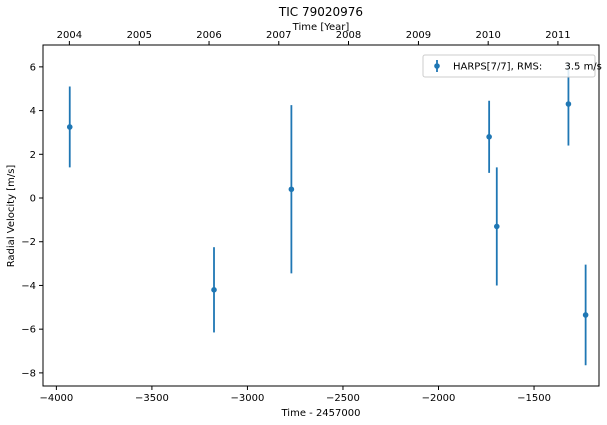 This screenshot has width=607, height=425. What do you see at coordinates (56, 398) in the screenshot?
I see `x-tick-label: −4000` at bounding box center [56, 398].